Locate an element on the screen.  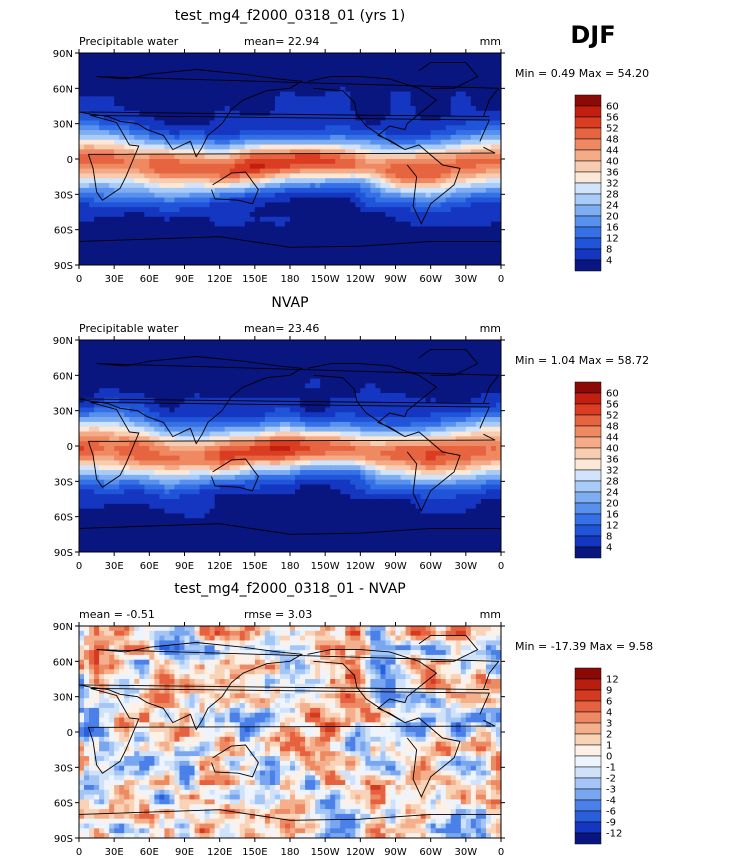
colorbar-label: -6 is located at coordinates (611, 812).